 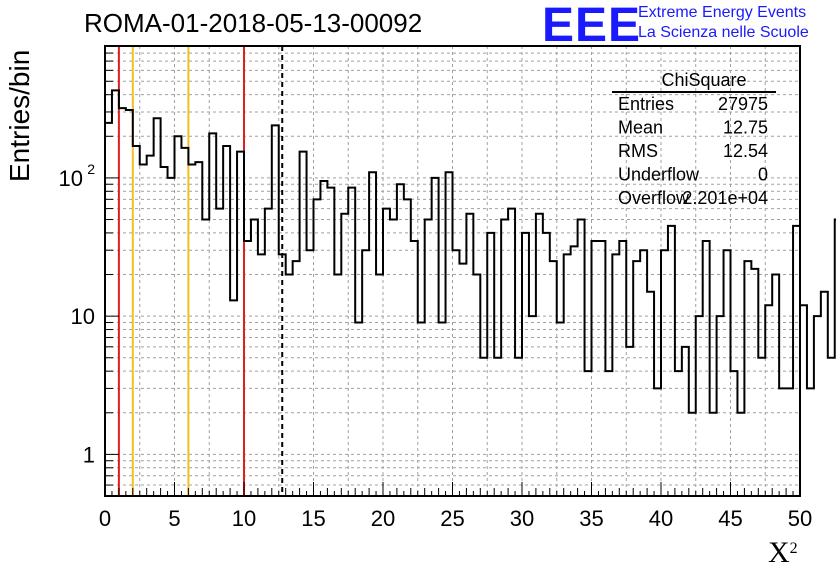 What do you see at coordinates (745, 151) in the screenshot?
I see `stats-value: 12.54` at bounding box center [745, 151].